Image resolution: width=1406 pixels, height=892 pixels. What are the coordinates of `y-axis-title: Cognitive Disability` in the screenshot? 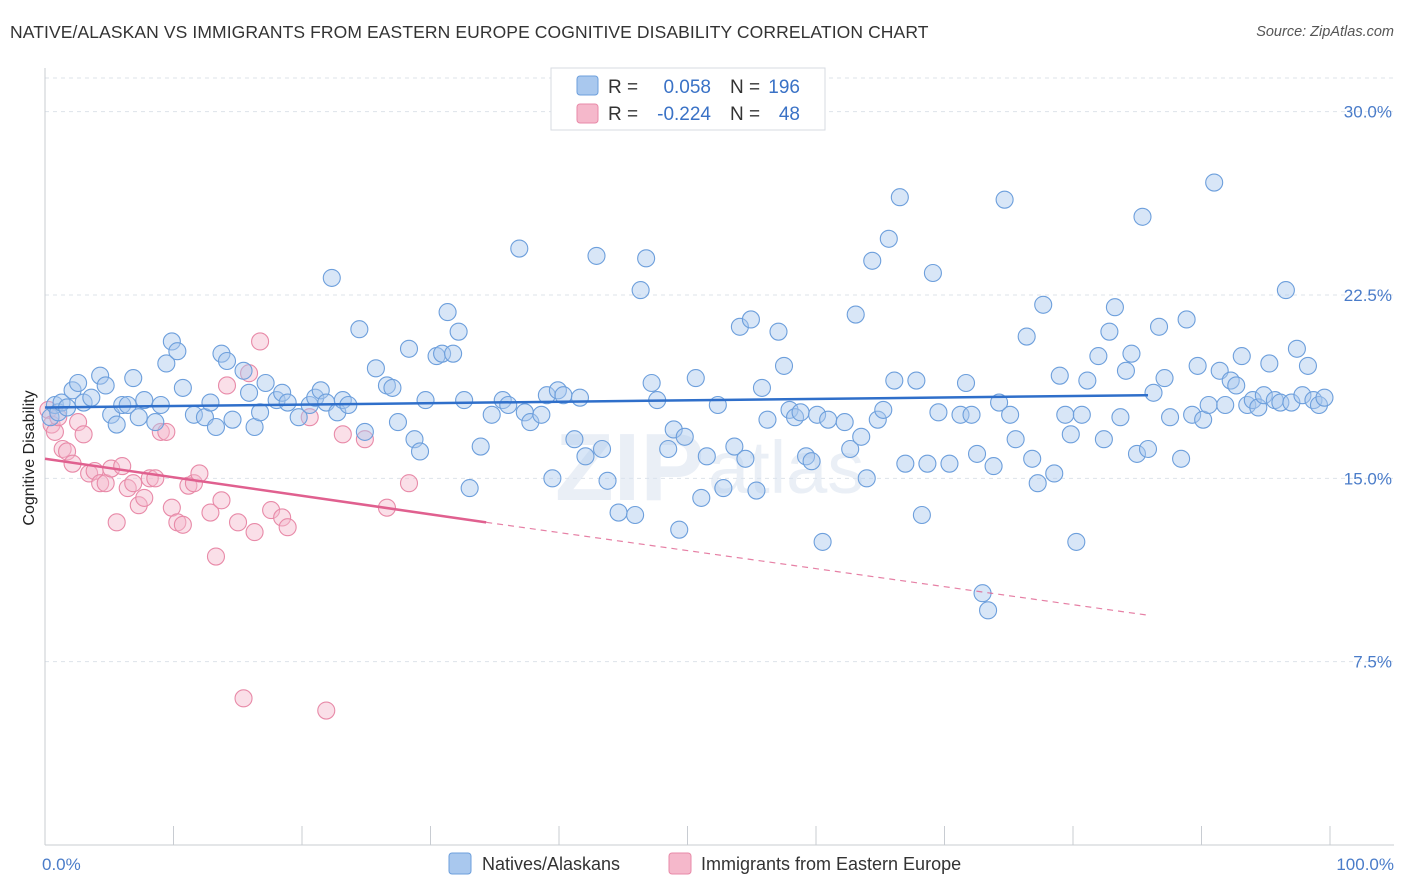 It's located at (29, 457).